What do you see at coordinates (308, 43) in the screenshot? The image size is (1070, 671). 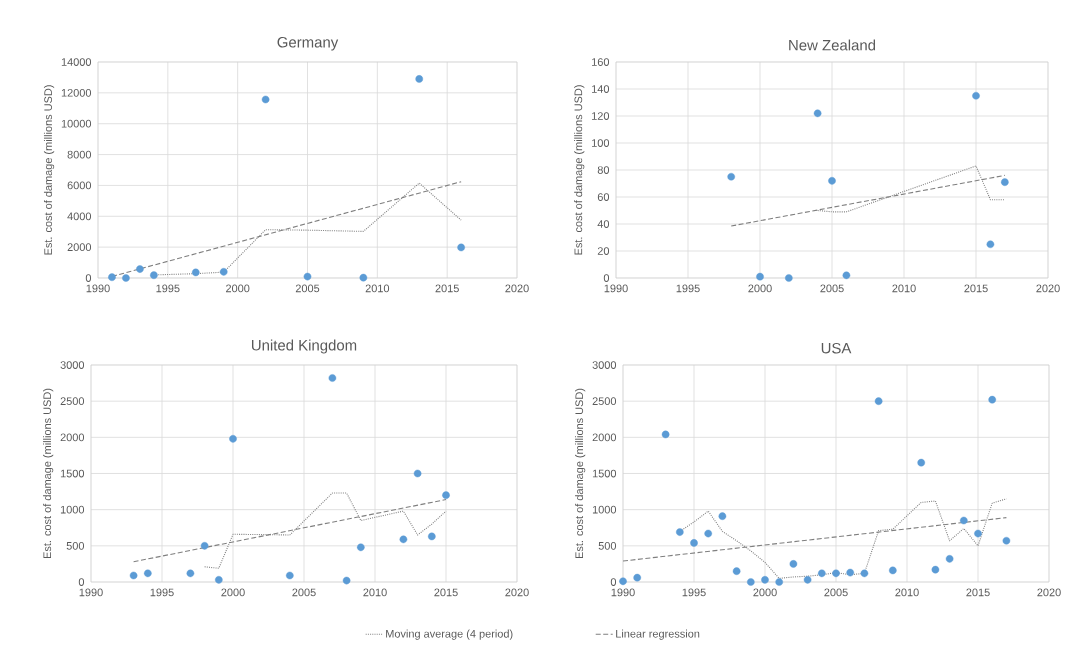 I see `chart-title: Germany` at bounding box center [308, 43].